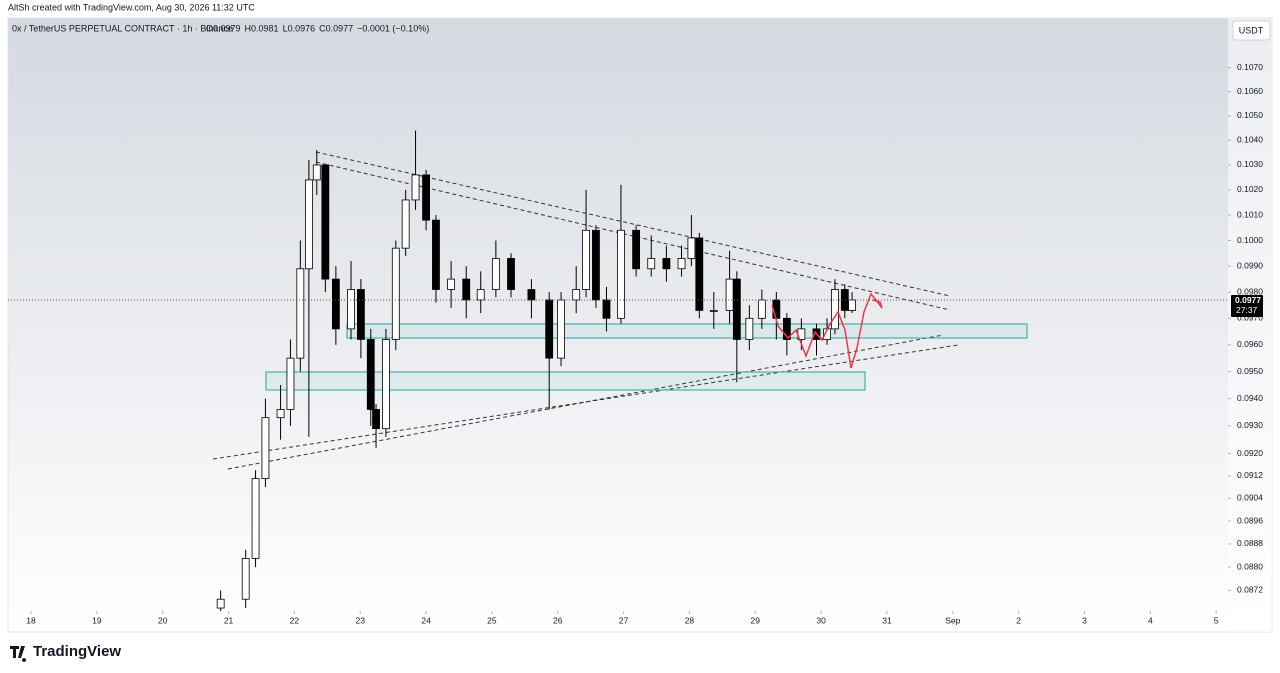  I want to click on y-tick-label: 0.1020, so click(1250, 189).